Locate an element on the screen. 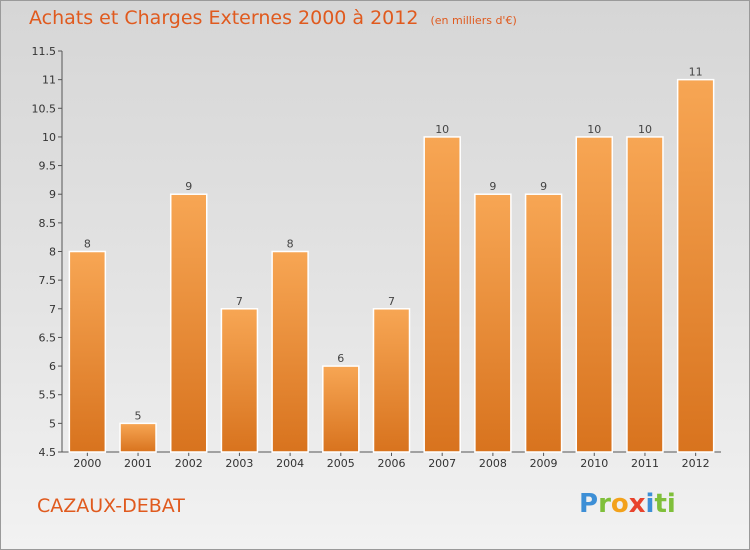 The height and width of the screenshot is (550, 750). y-tick-label: 7.5 is located at coordinates (48, 280).